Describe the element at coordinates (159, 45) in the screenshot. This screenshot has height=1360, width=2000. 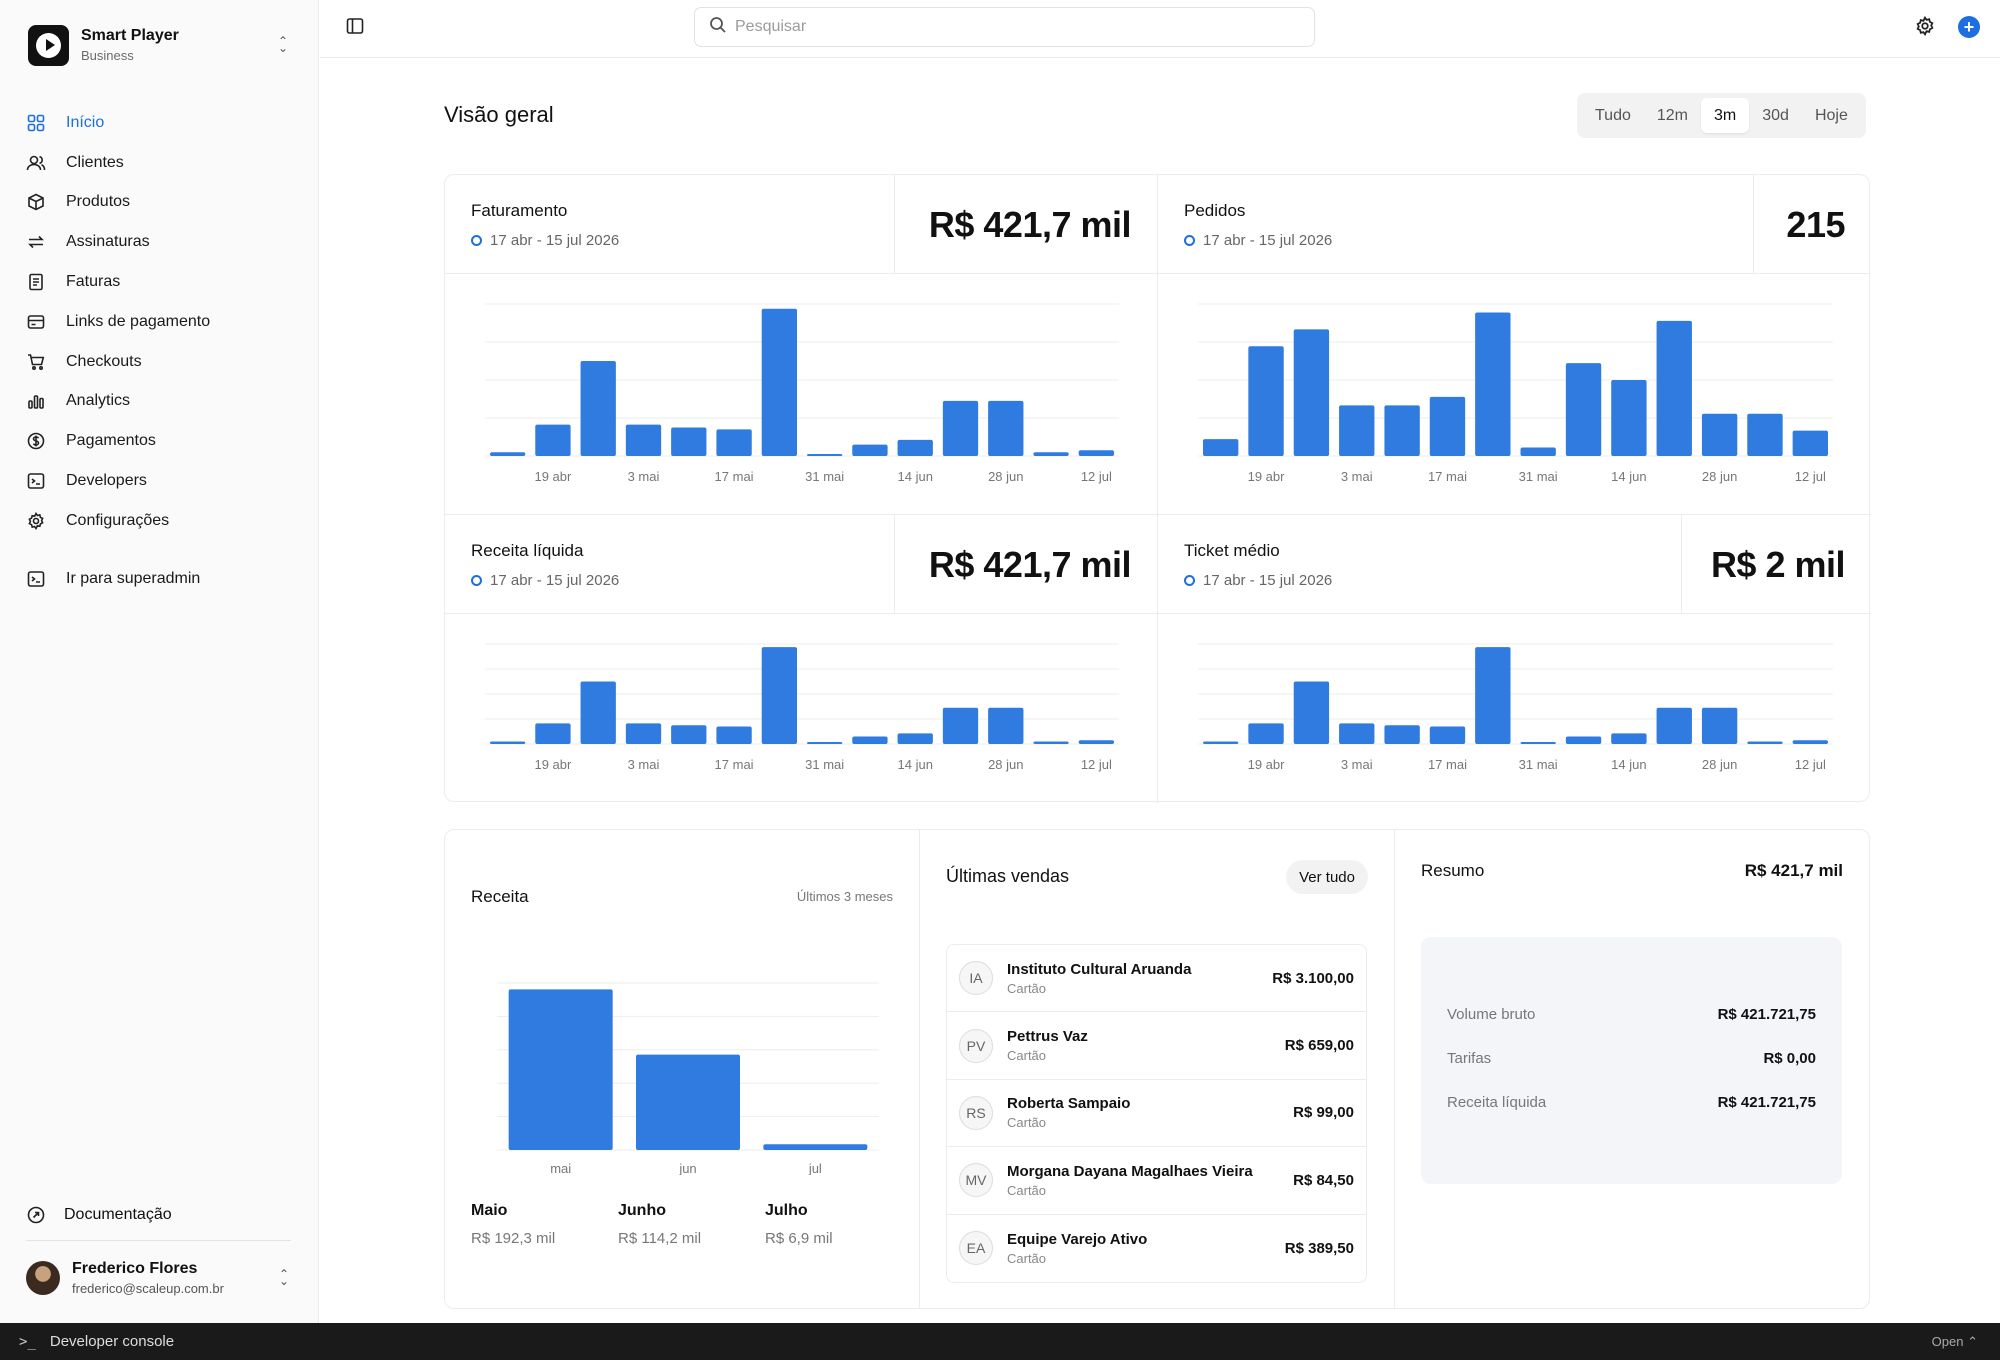
I see `workspace-switcher: Smart Player Business ⌃ ⌄` at that location.